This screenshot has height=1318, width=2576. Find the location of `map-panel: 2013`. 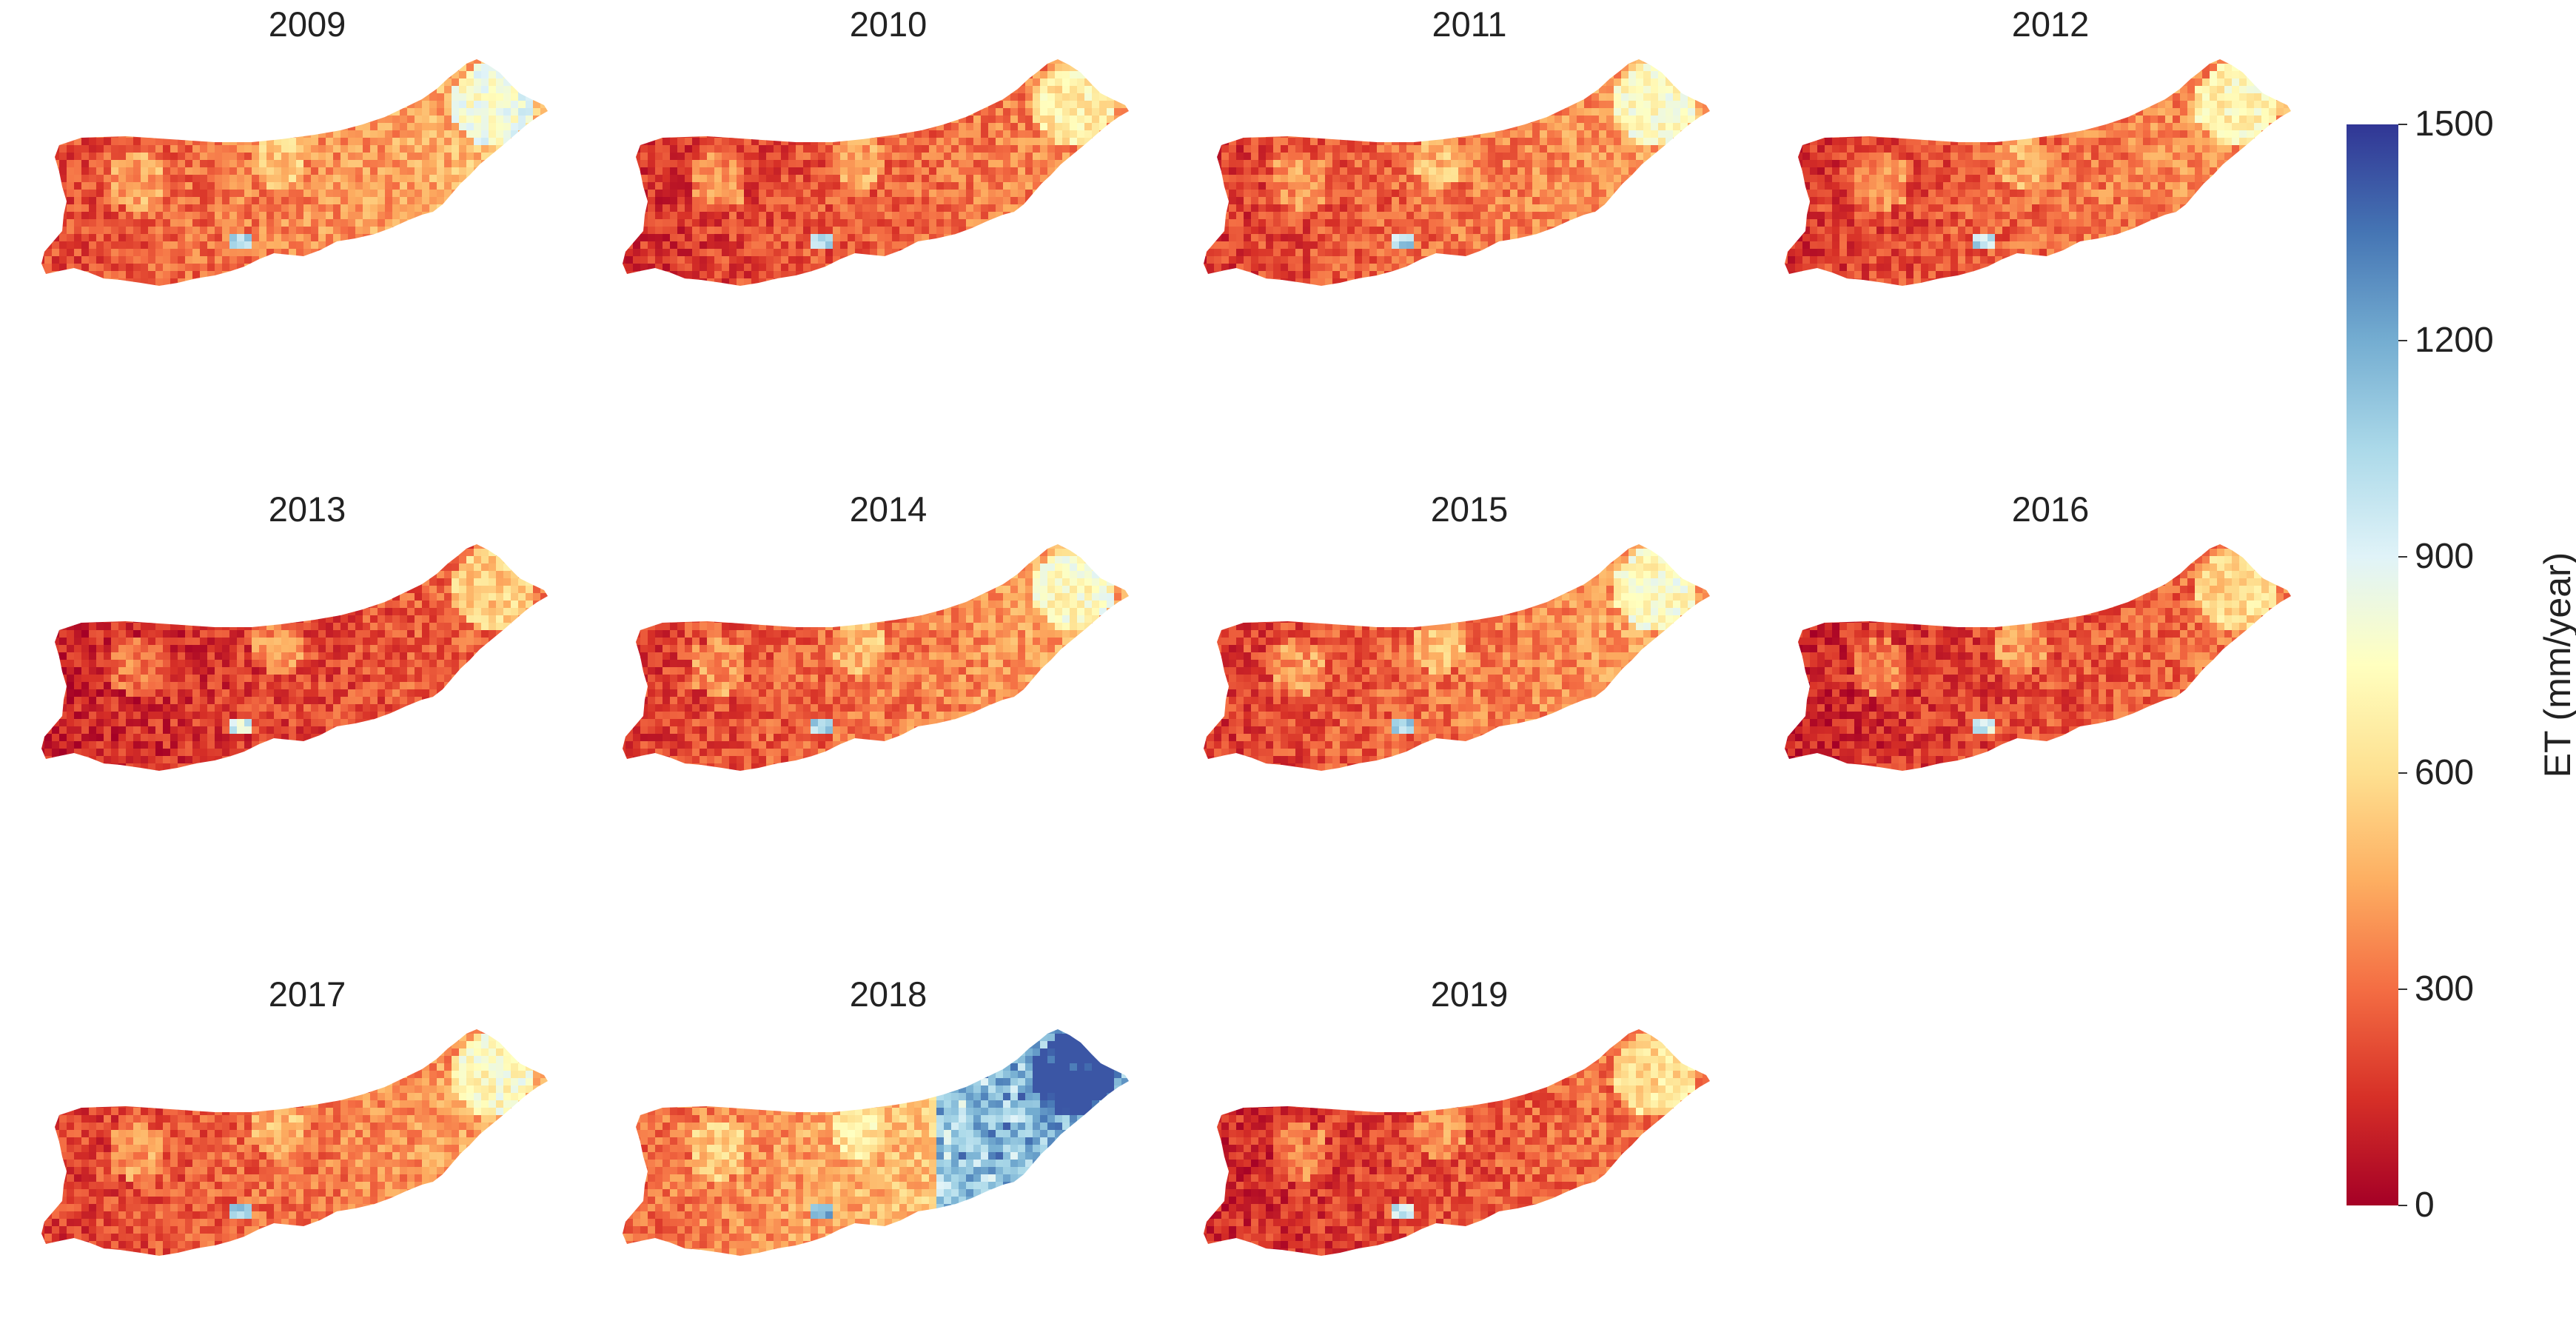

map-panel: 2013 is located at coordinates (307, 659).